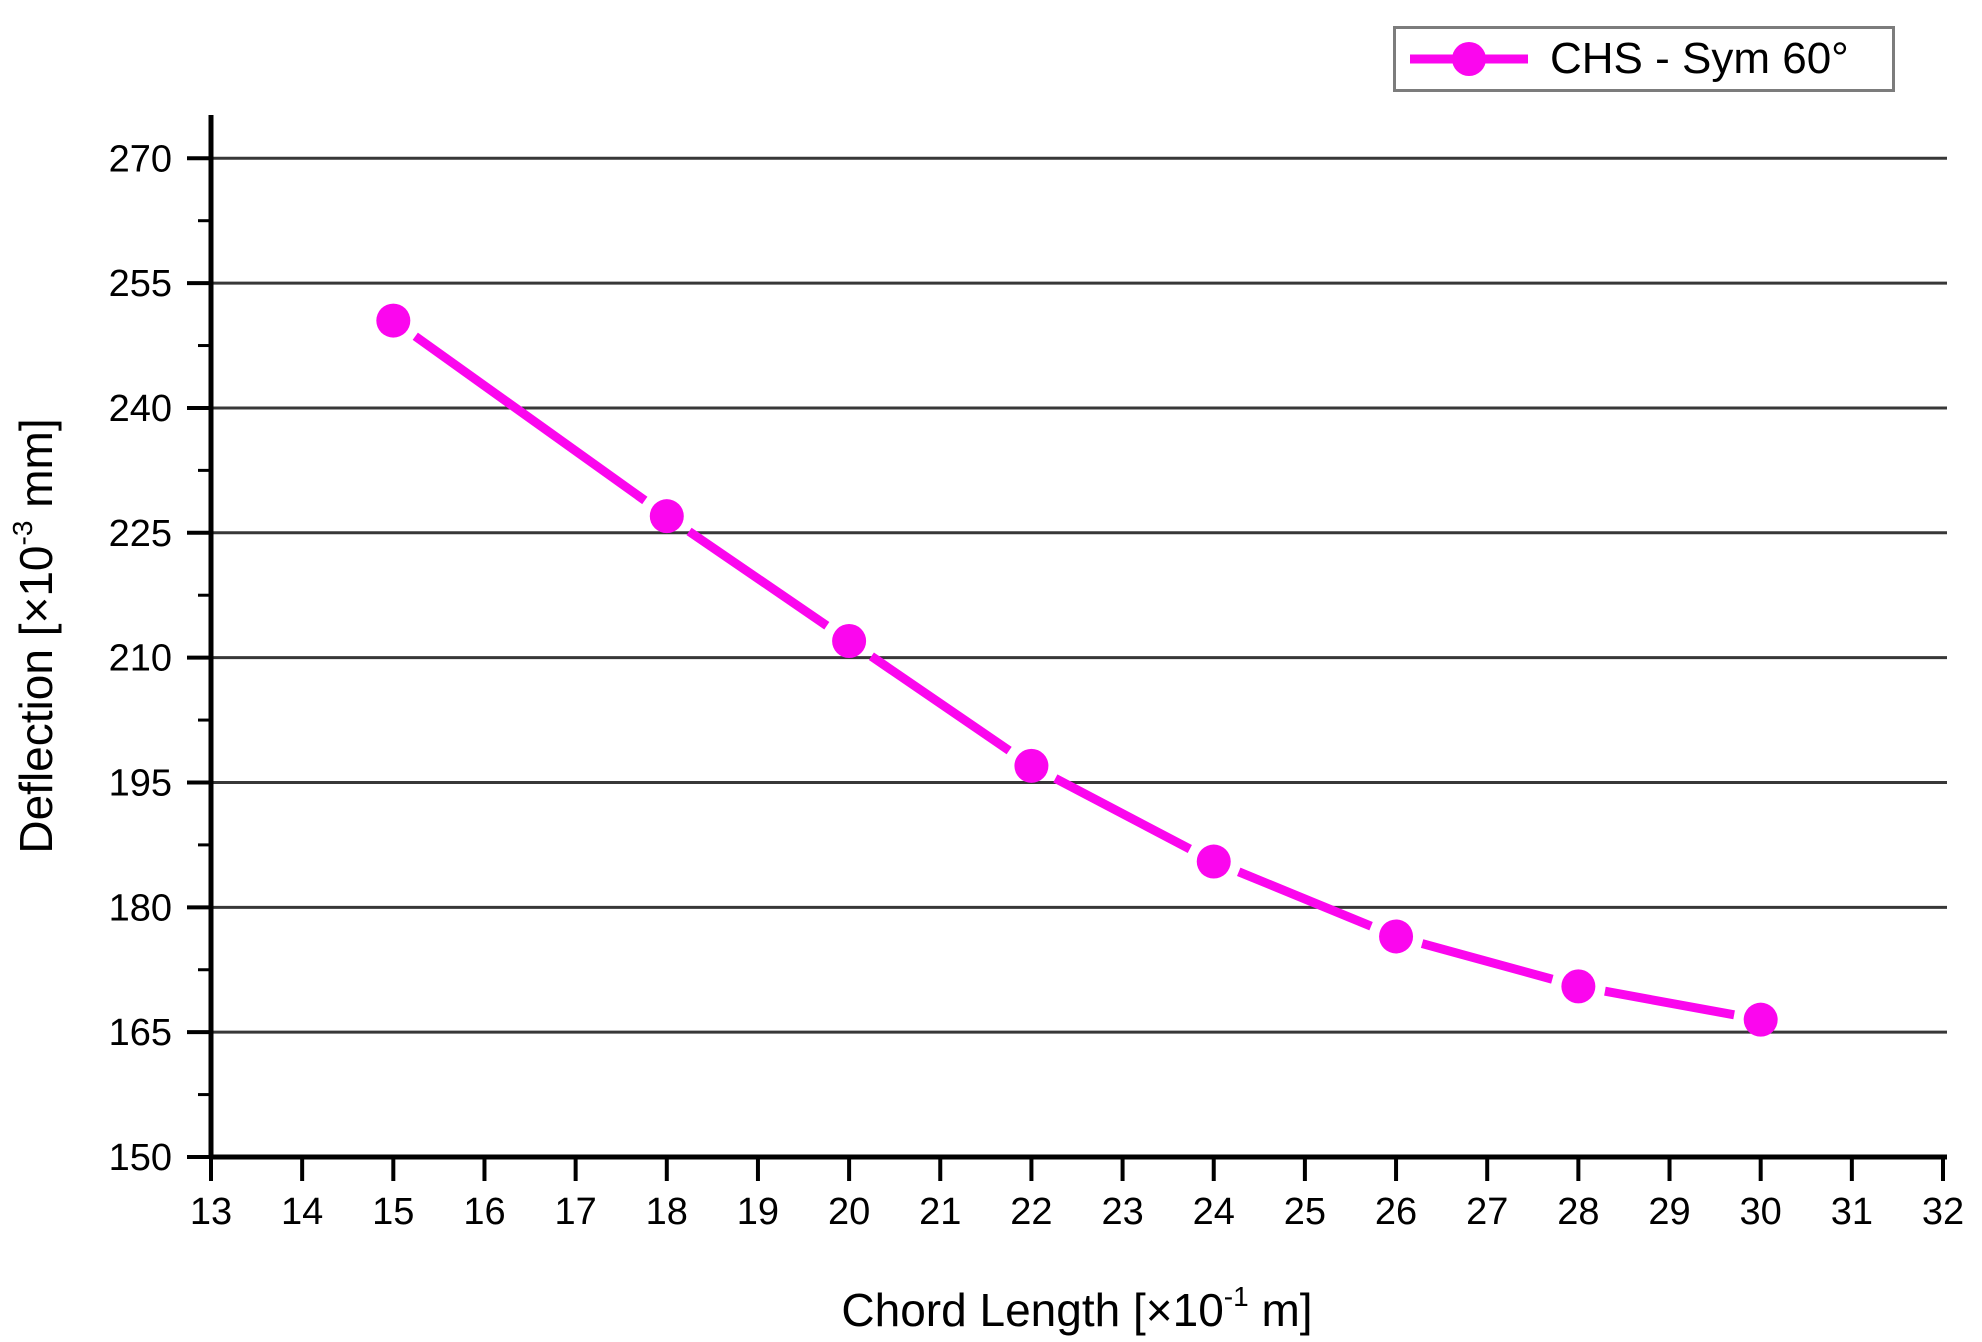 The image size is (1982, 1342). I want to click on x-tick-label: 28, so click(1578, 1212).